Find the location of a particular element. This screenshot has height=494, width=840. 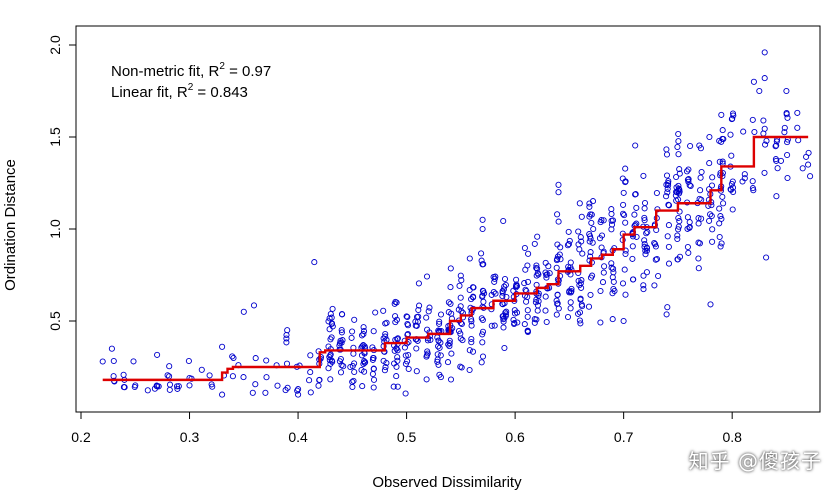

x-tick-label: 0.7 is located at coordinates (624, 437).